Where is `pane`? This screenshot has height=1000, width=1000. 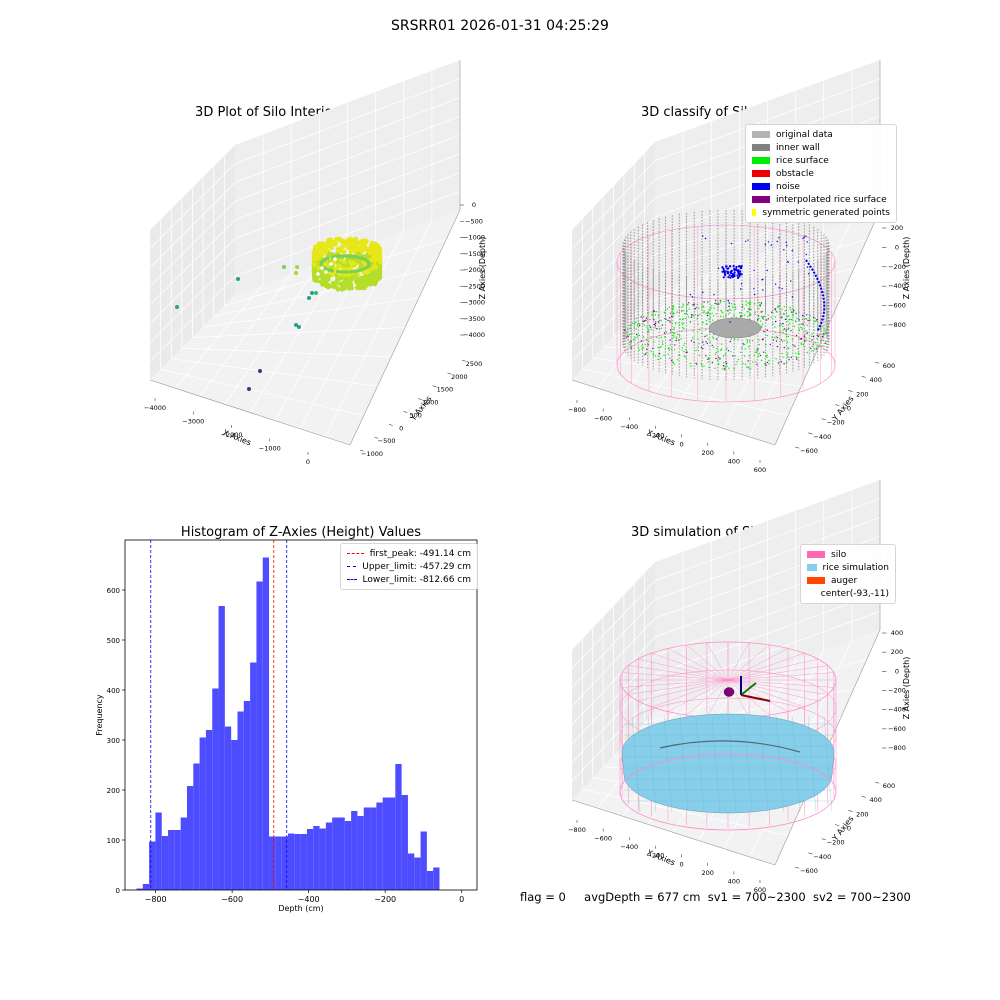
pane is located at coordinates (192, 262).